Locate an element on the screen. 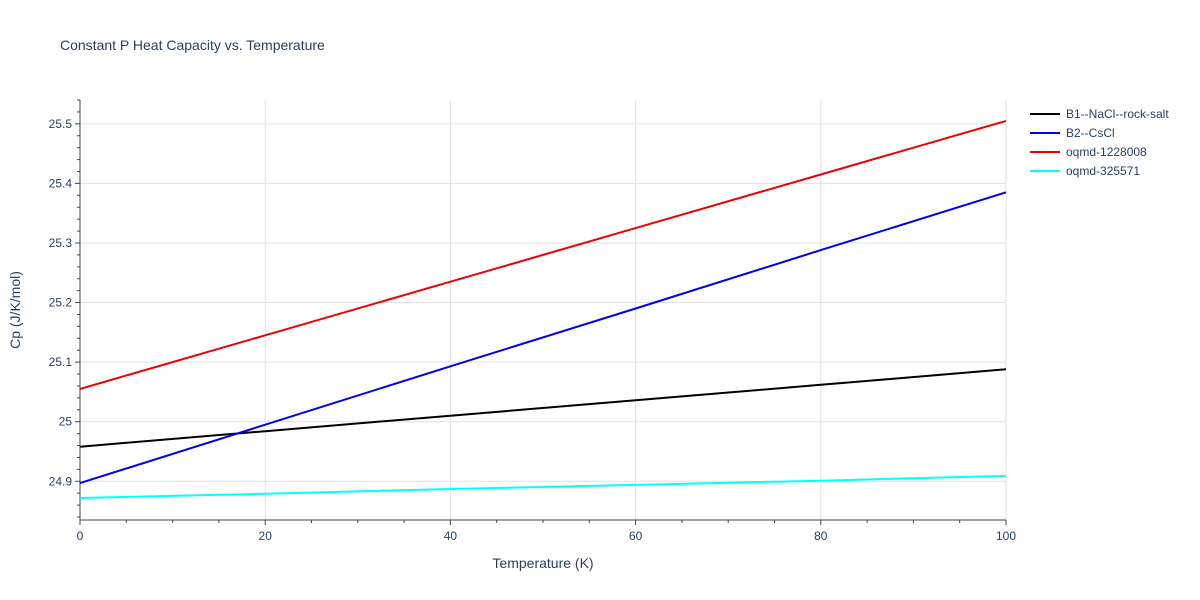 This screenshot has height=600, width=1200. legend-label: B1--NaCl--rock-salt is located at coordinates (1117, 114).